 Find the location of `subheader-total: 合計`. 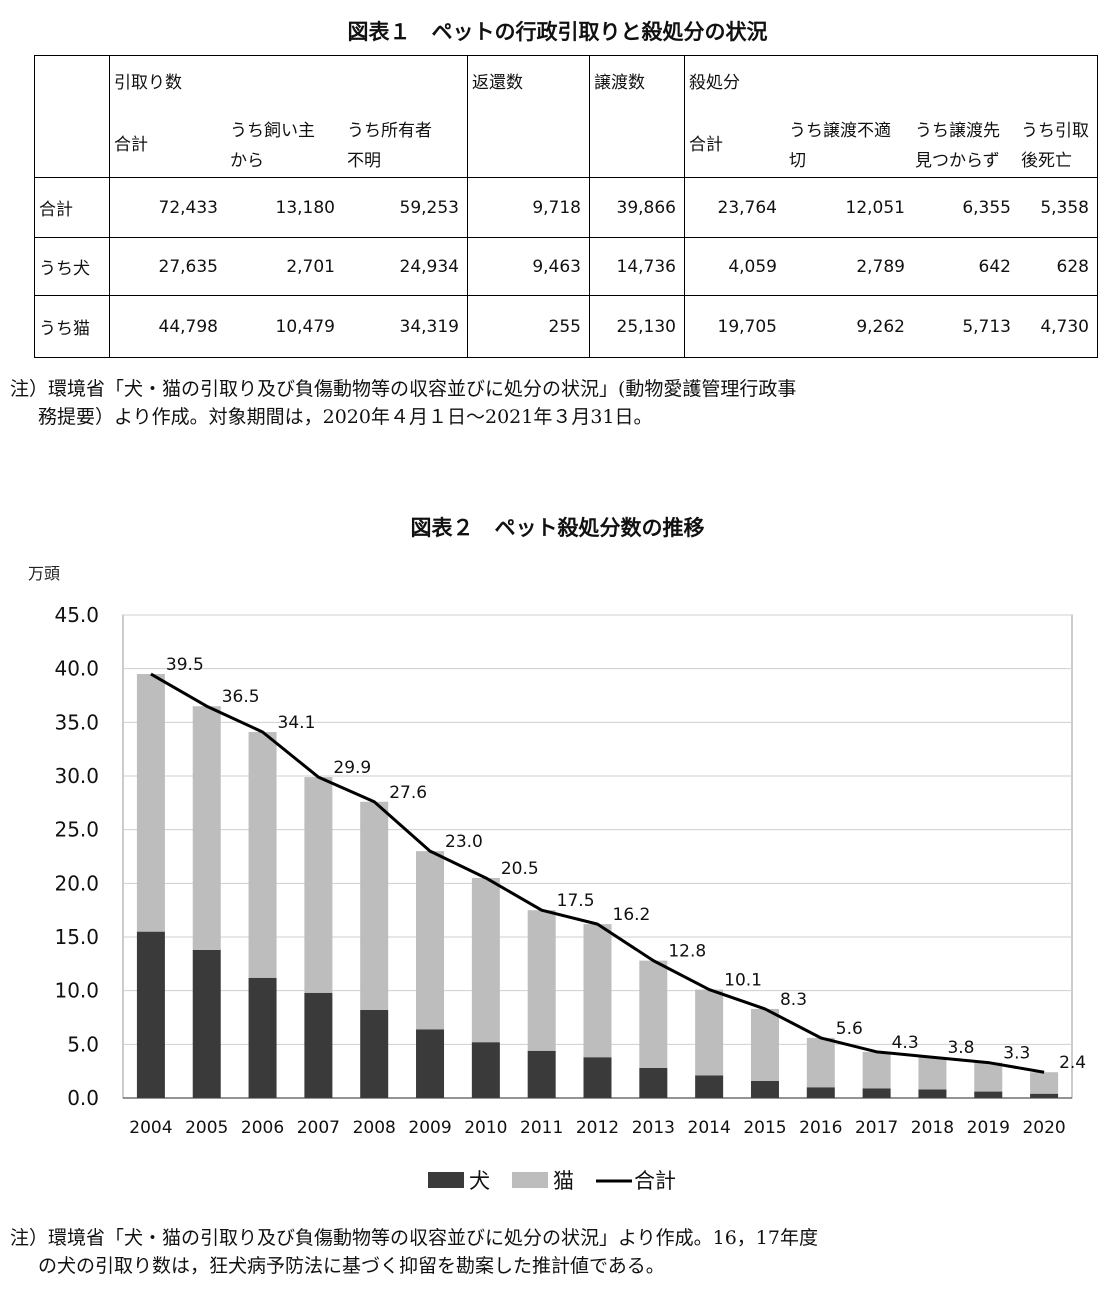

subheader-total: 合計 is located at coordinates (167, 146).